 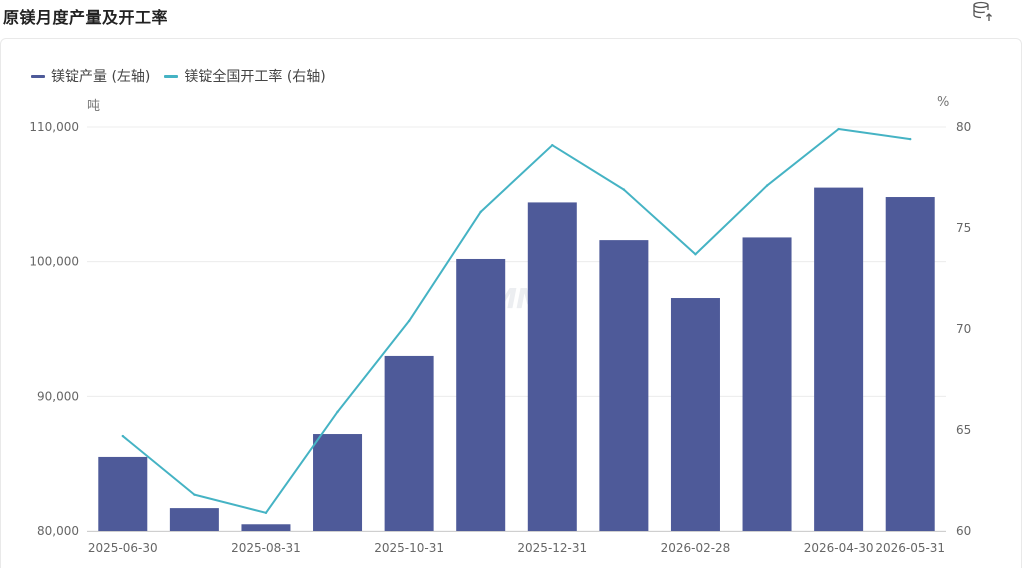 I want to click on legend-label-production: 镁锭产量 (左轴), so click(x=101, y=77).